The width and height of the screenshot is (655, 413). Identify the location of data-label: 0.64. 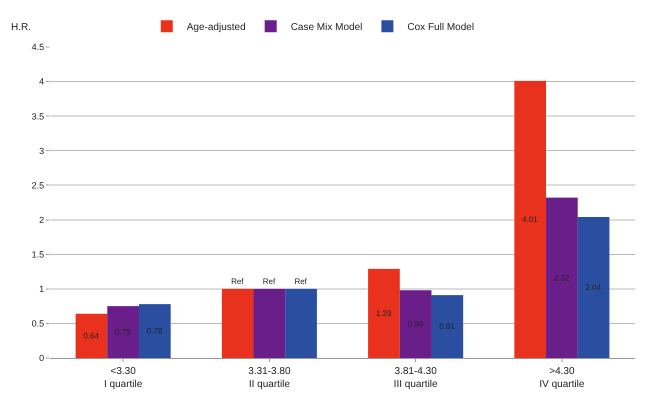
(91, 335).